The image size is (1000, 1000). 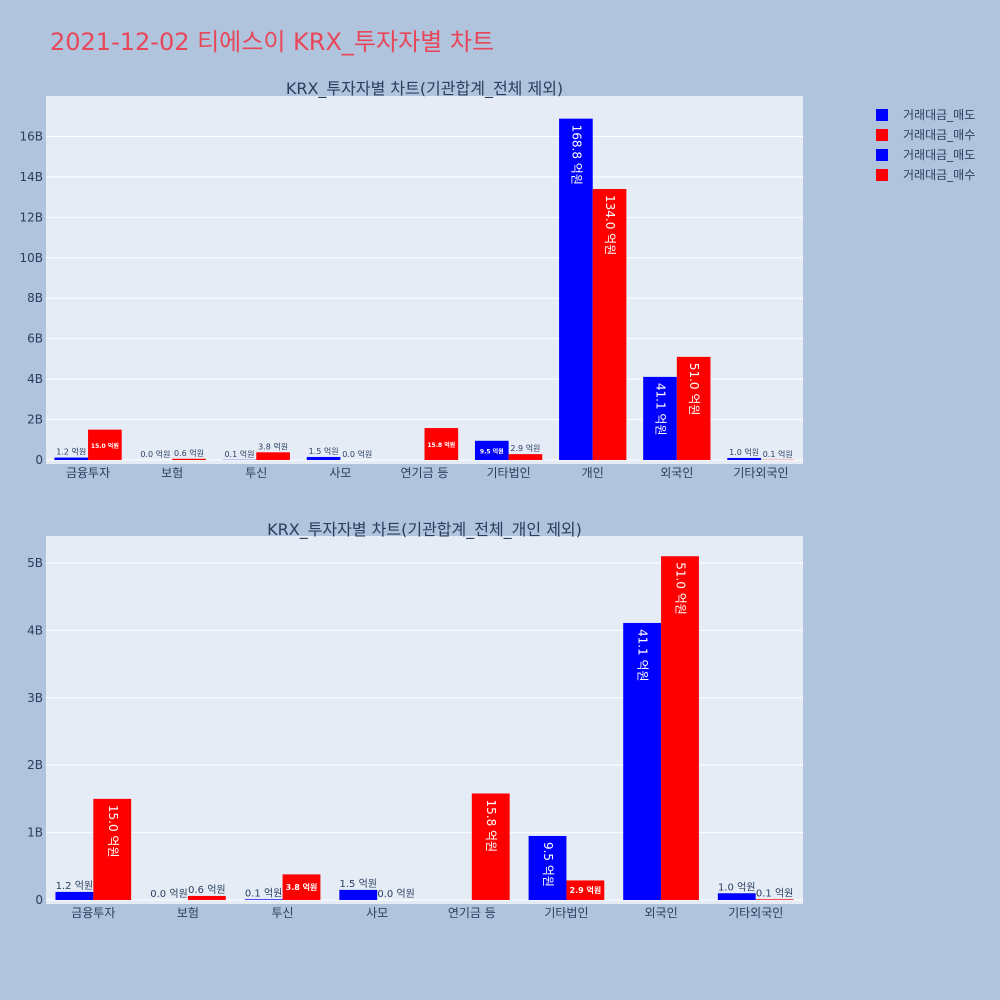 What do you see at coordinates (272, 42) in the screenshot?
I see `main-title: 2021-12-02 티에스이 KRX_투자자별 차트` at bounding box center [272, 42].